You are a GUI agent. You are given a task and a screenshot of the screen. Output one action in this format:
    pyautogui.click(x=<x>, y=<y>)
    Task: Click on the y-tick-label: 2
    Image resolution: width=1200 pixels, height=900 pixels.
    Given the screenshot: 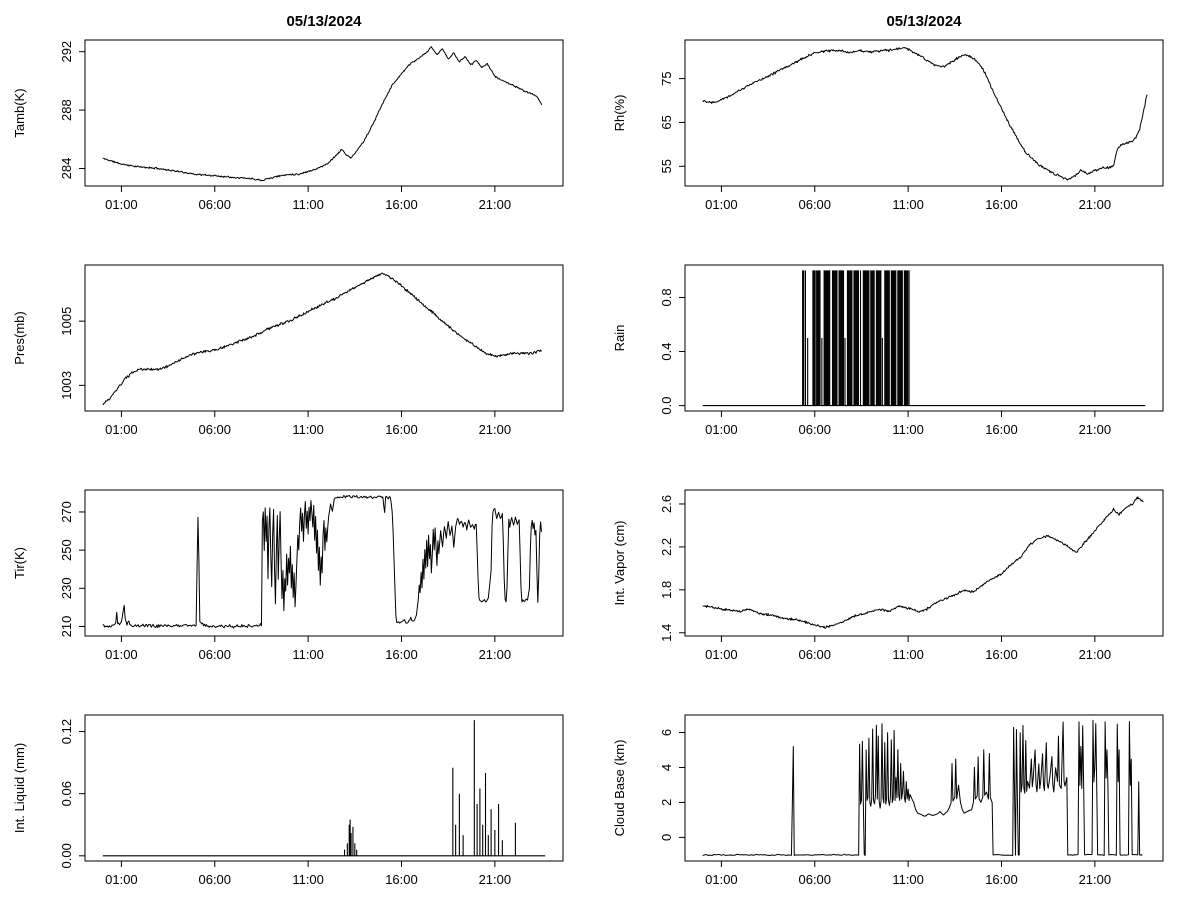 What is the action you would take?
    pyautogui.click(x=666, y=802)
    